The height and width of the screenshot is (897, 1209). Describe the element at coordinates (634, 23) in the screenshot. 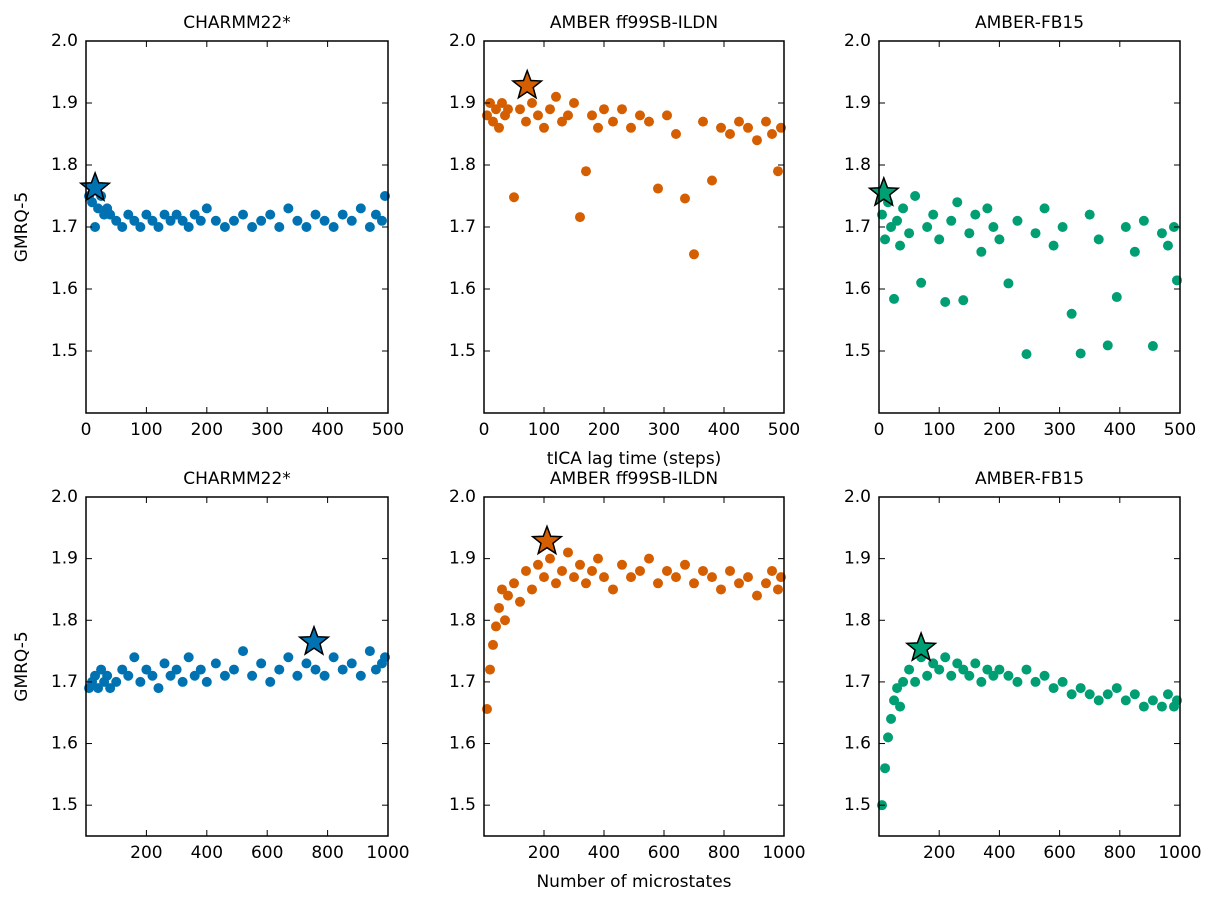

I see `subplot-title: AMBER ff99SB-ILDN` at that location.